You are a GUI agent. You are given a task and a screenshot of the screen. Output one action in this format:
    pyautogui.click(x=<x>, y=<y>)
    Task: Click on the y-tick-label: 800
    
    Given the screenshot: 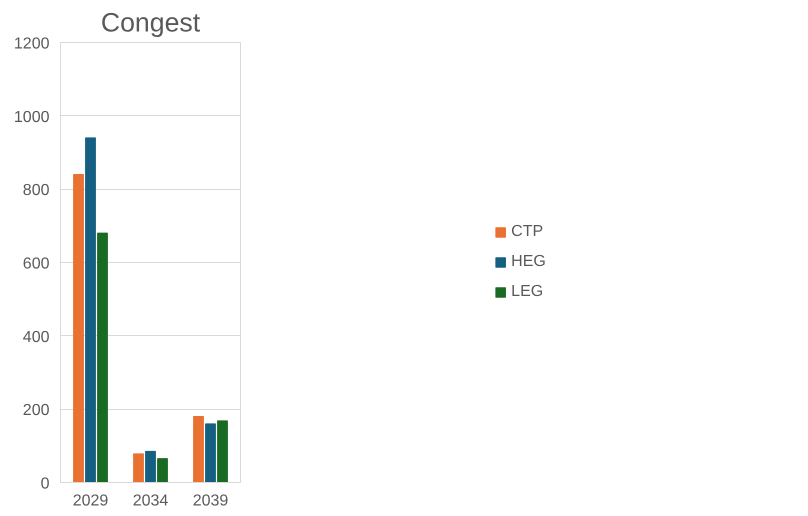 What is the action you would take?
    pyautogui.click(x=36, y=191)
    